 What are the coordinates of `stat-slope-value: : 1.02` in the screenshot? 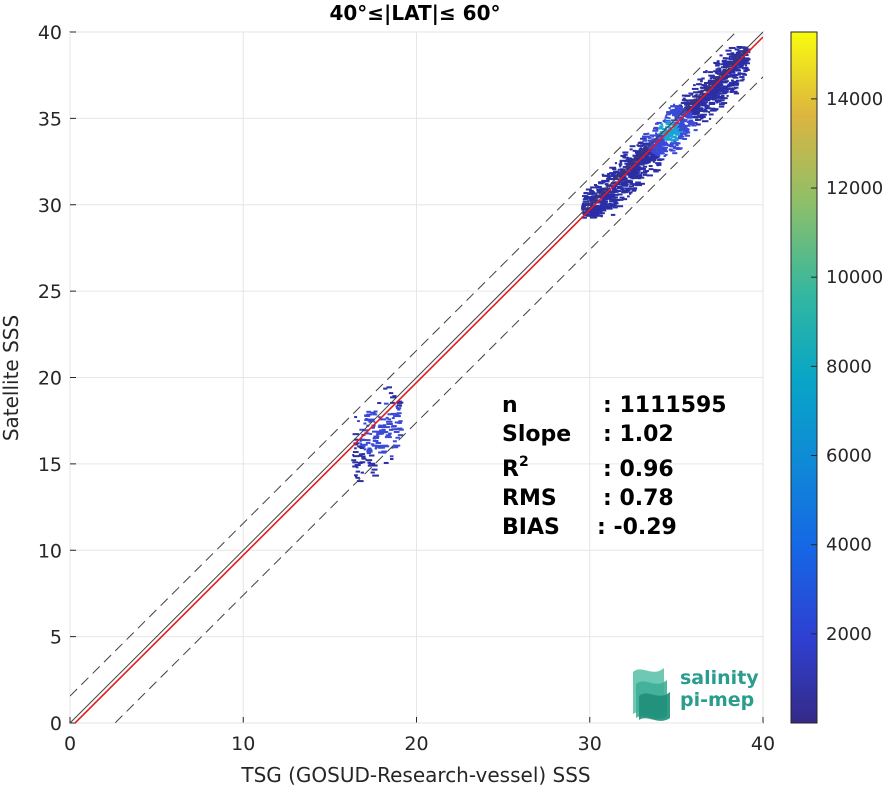 It's located at (638, 434).